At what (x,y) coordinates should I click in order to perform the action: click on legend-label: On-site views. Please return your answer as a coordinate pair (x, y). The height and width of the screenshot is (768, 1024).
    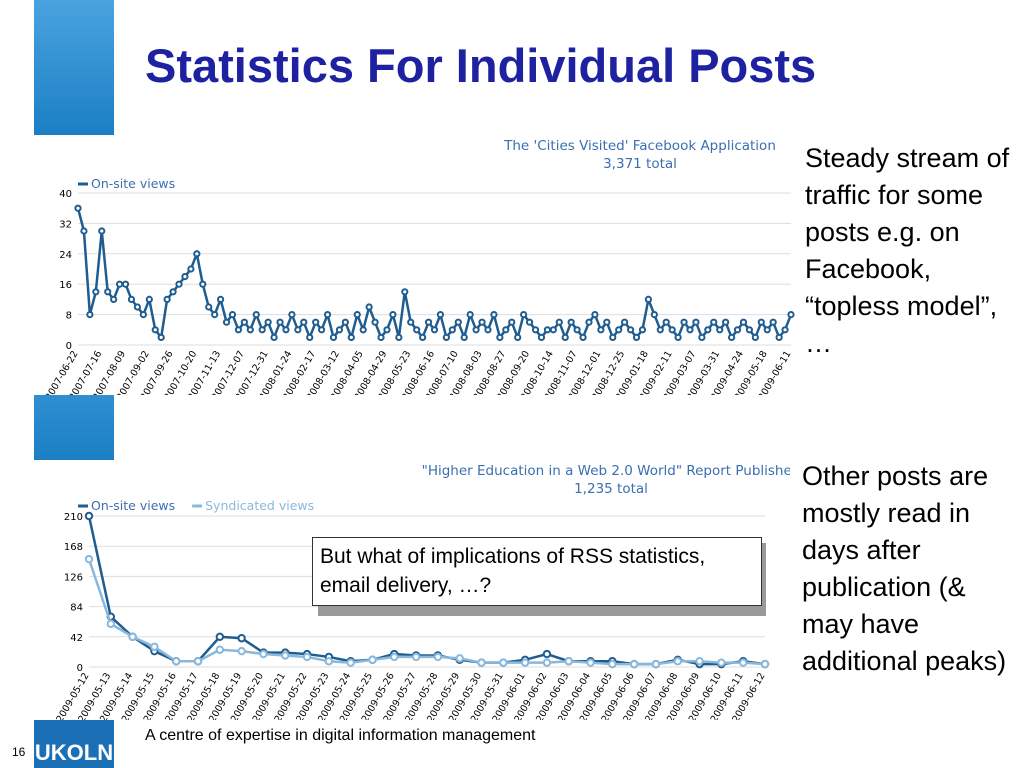
    Looking at the image, I should click on (133, 505).